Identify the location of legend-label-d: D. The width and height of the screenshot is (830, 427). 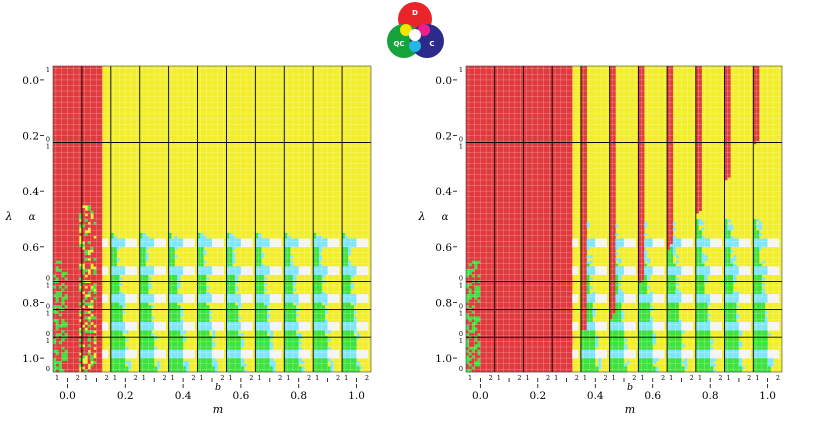
(415, 13).